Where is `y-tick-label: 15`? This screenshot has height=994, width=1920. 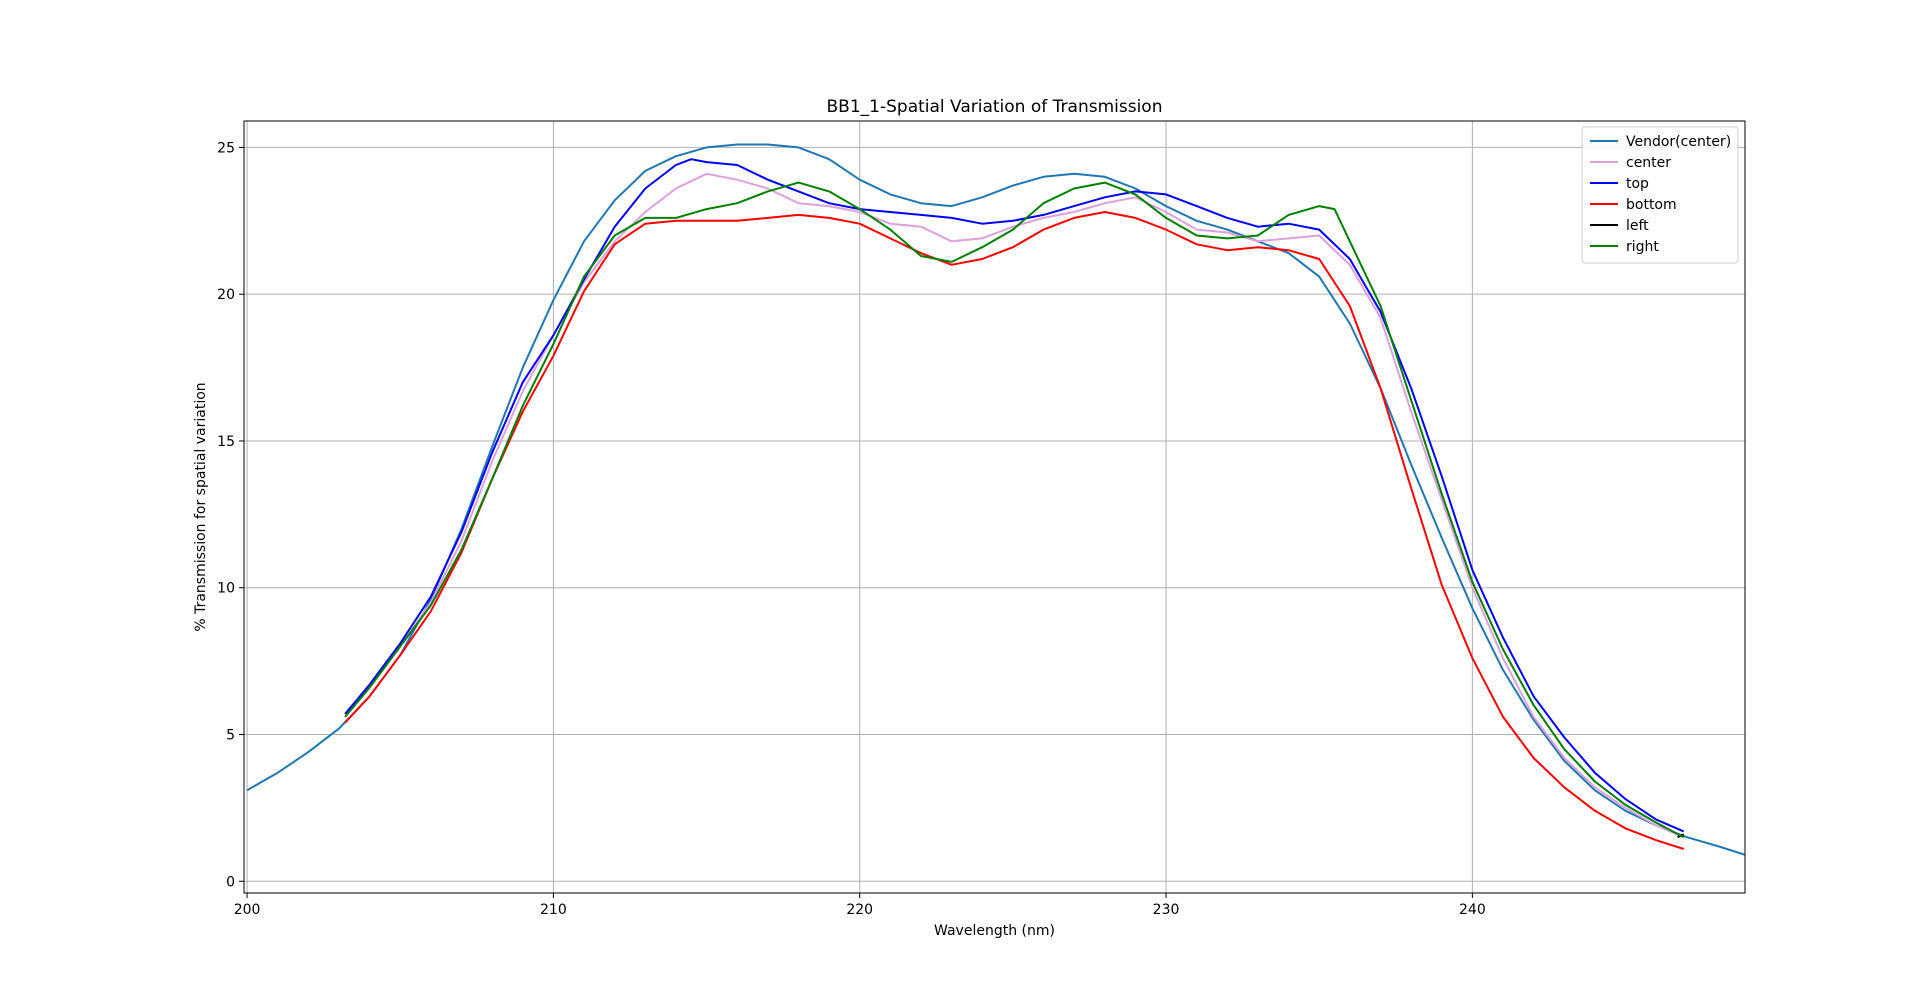 y-tick-label: 15 is located at coordinates (226, 442).